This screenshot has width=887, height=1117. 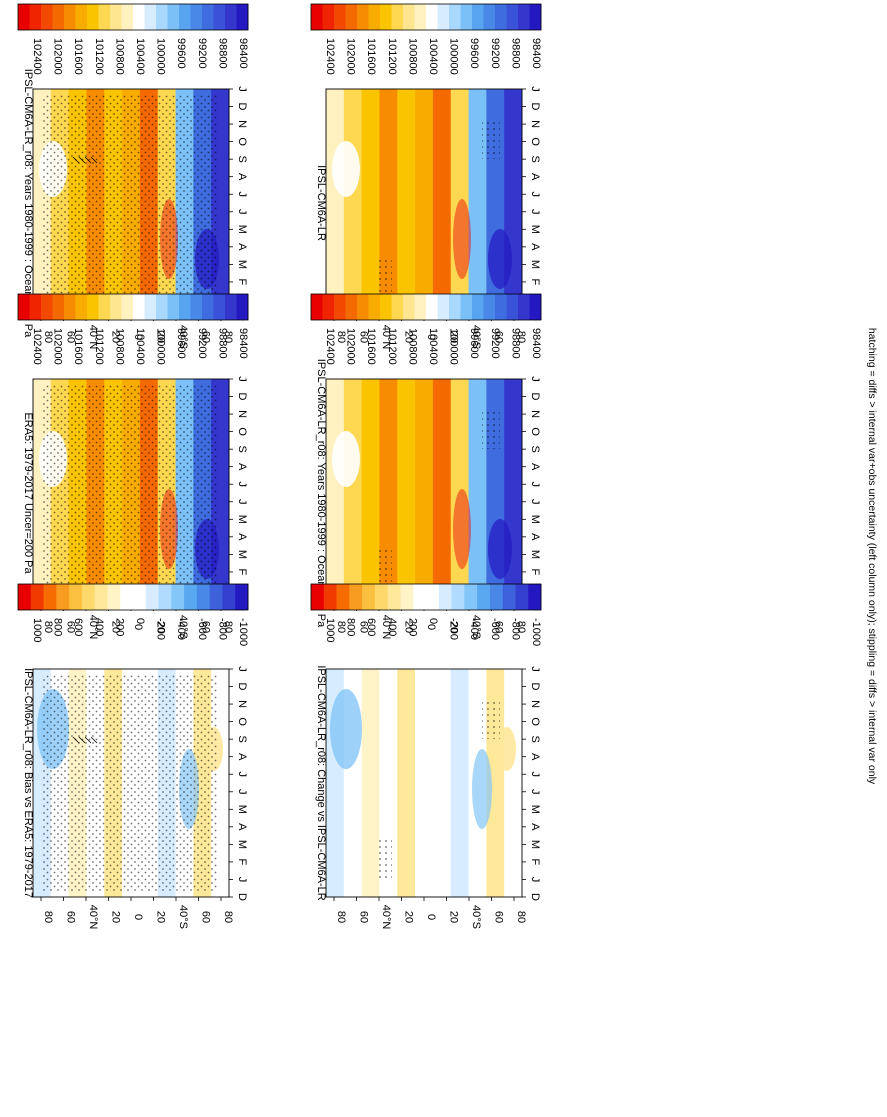 I want to click on colorbar-tick-label: 200, so click(x=412, y=627).